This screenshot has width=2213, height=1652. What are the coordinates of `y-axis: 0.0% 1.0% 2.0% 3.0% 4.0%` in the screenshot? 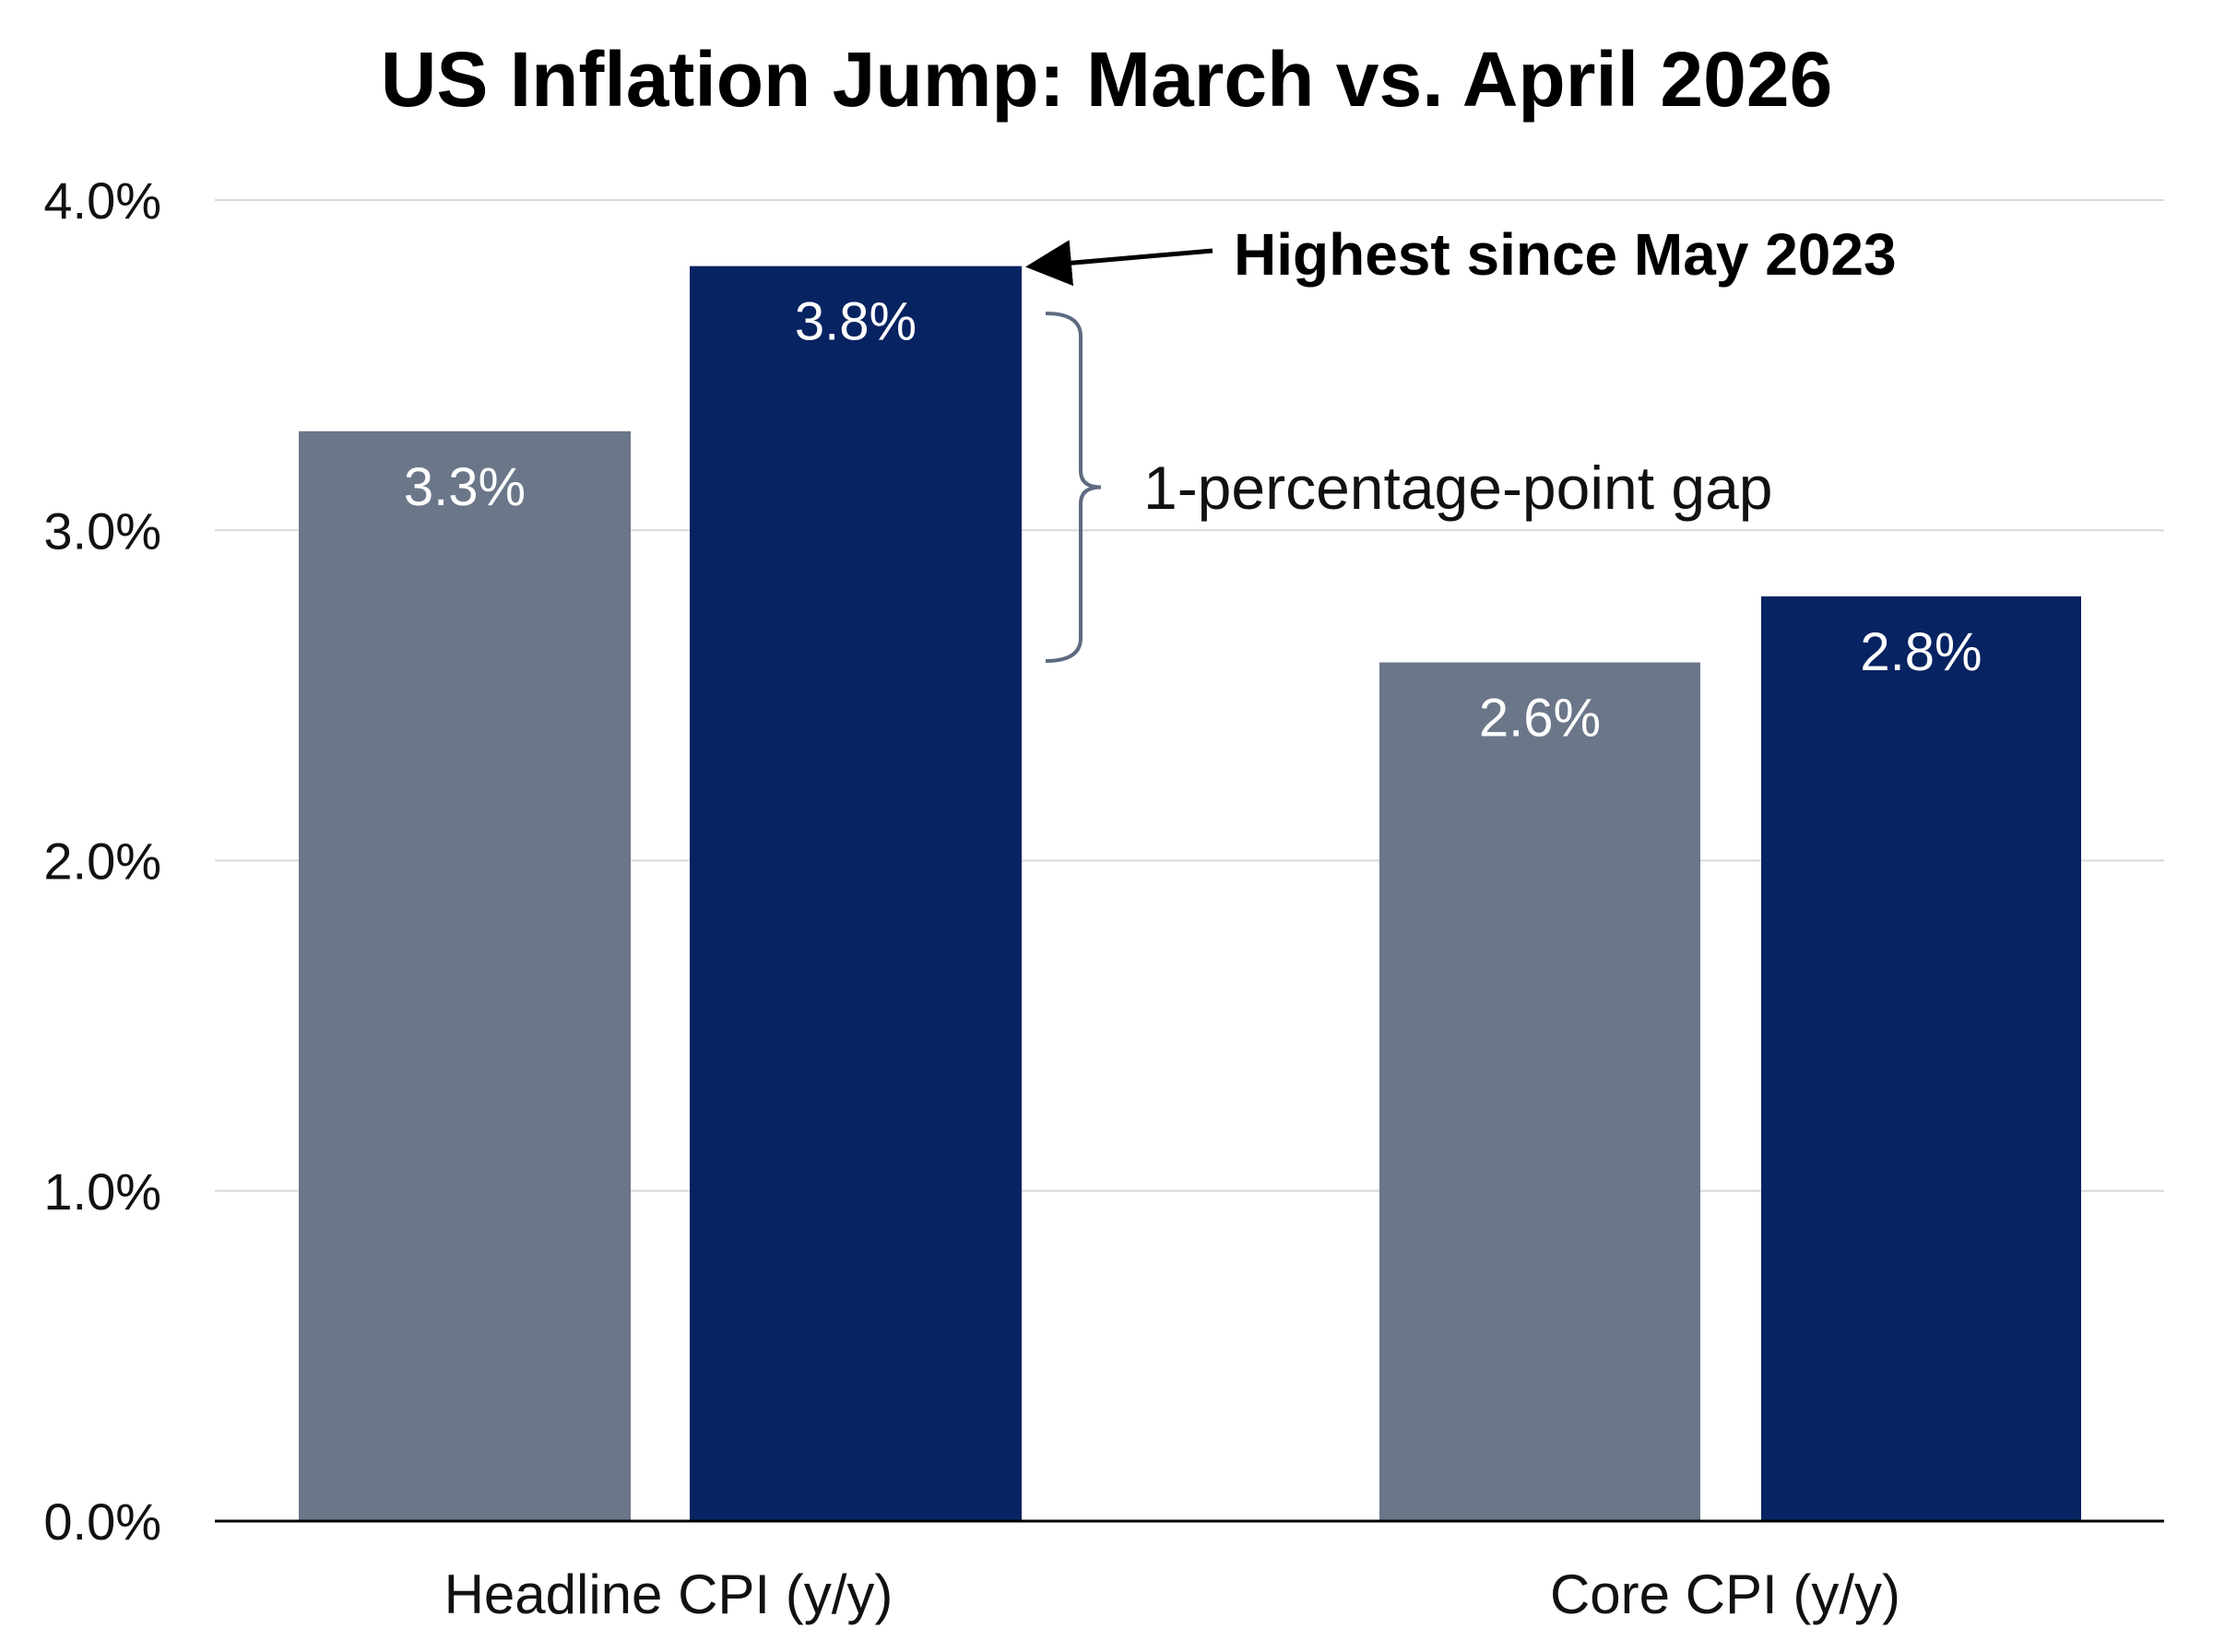 It's located at (102, 861).